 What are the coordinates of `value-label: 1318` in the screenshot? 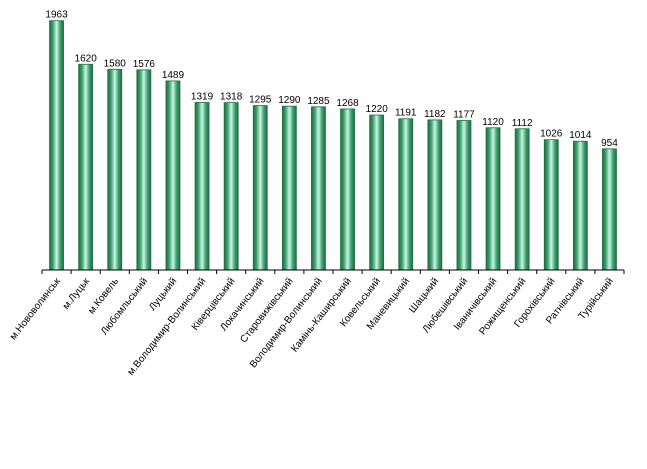 It's located at (231, 97).